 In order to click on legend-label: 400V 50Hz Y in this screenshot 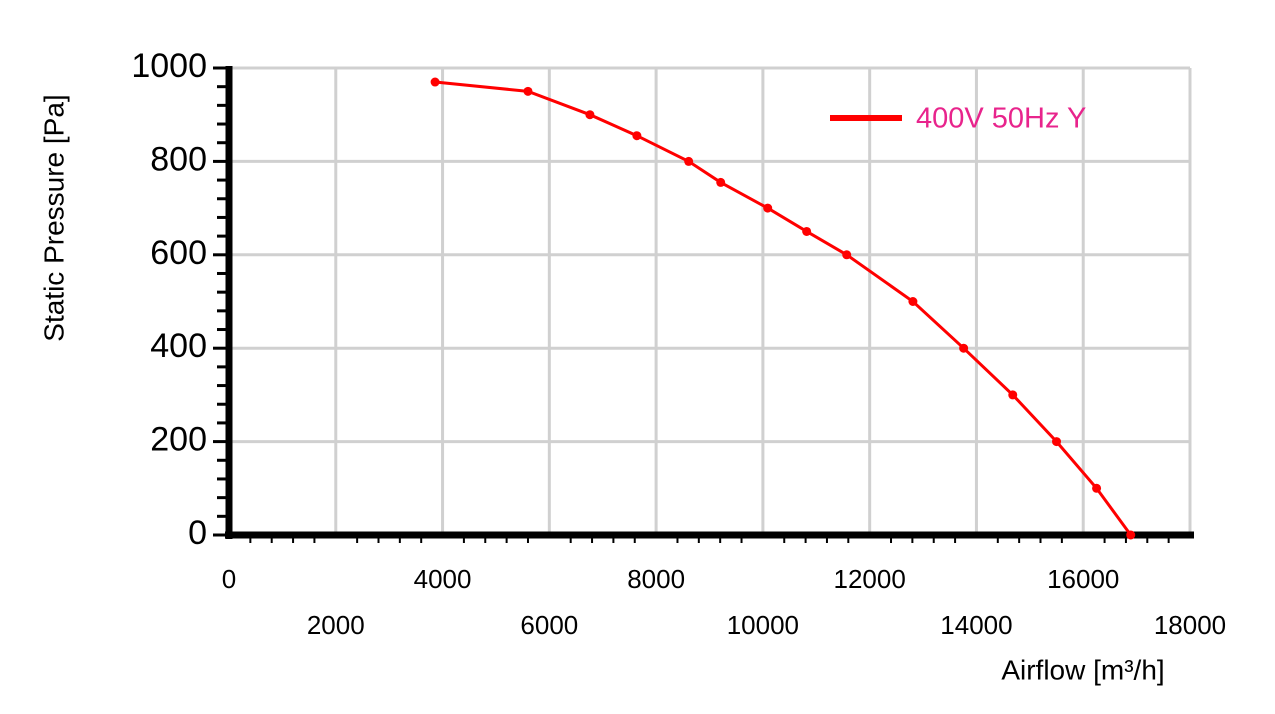, I will do `click(1001, 119)`.